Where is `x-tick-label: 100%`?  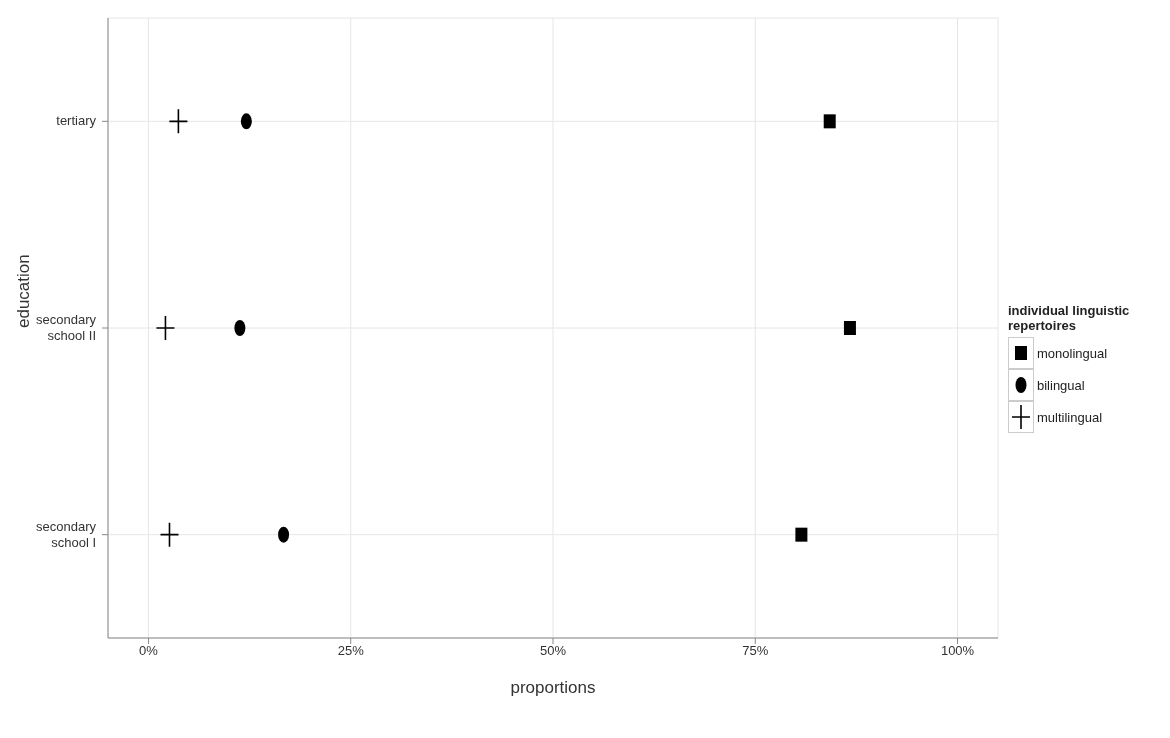 x-tick-label: 100% is located at coordinates (957, 651).